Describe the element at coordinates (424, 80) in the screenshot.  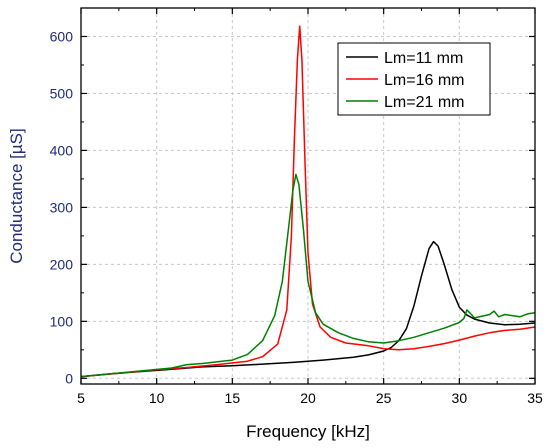
I see `legend-label-2: Lm=16 mm` at that location.